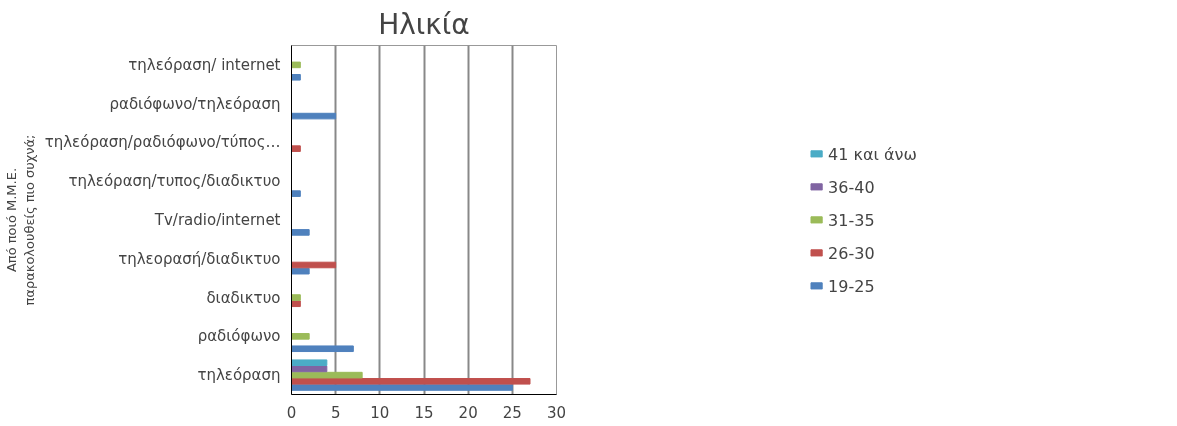 This screenshot has height=426, width=1177. I want to click on y-tick-label: Tv/radio/internet, so click(217, 220).